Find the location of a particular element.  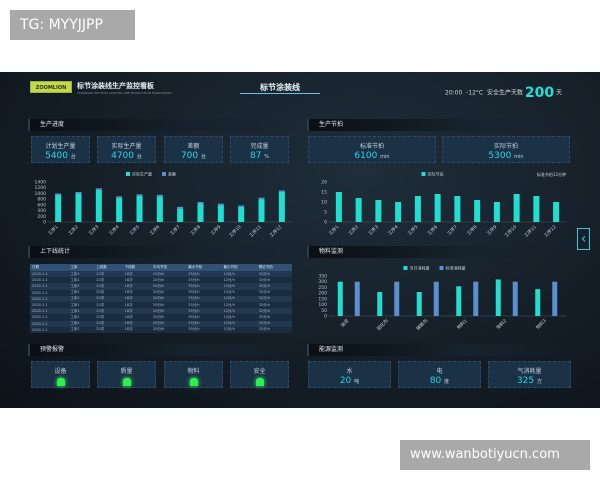

x-tick-label: 工序1 is located at coordinates (333, 229).